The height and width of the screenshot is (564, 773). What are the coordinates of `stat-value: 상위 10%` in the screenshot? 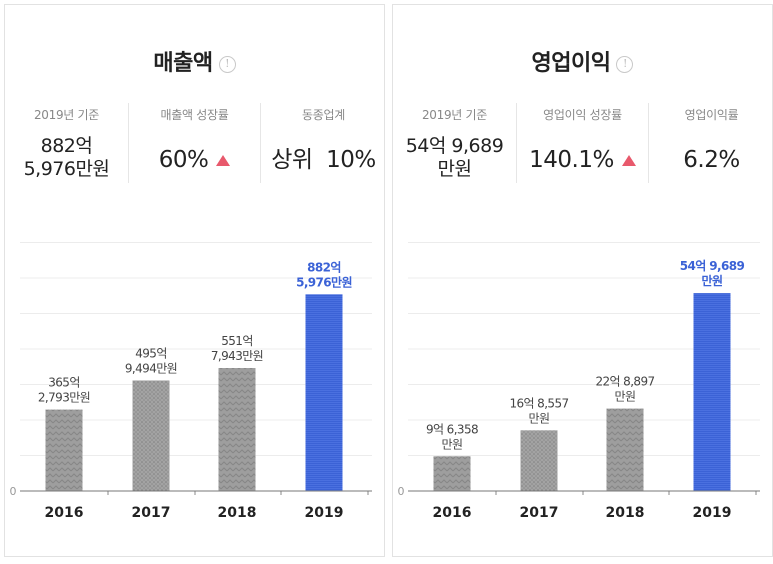 It's located at (323, 160).